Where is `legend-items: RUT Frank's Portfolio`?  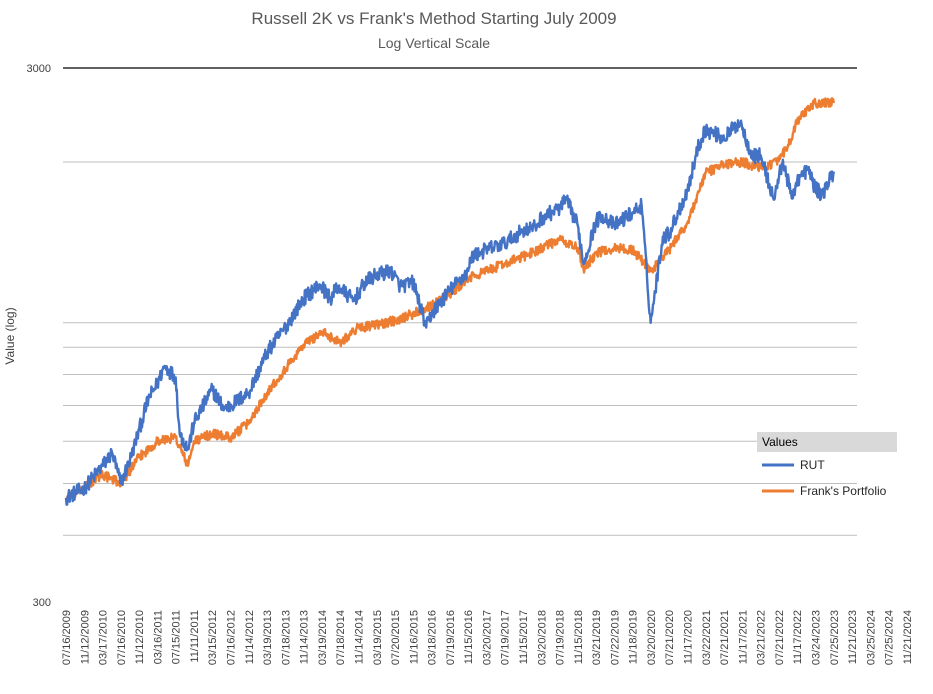 legend-items: RUT Frank's Portfolio is located at coordinates (824, 478).